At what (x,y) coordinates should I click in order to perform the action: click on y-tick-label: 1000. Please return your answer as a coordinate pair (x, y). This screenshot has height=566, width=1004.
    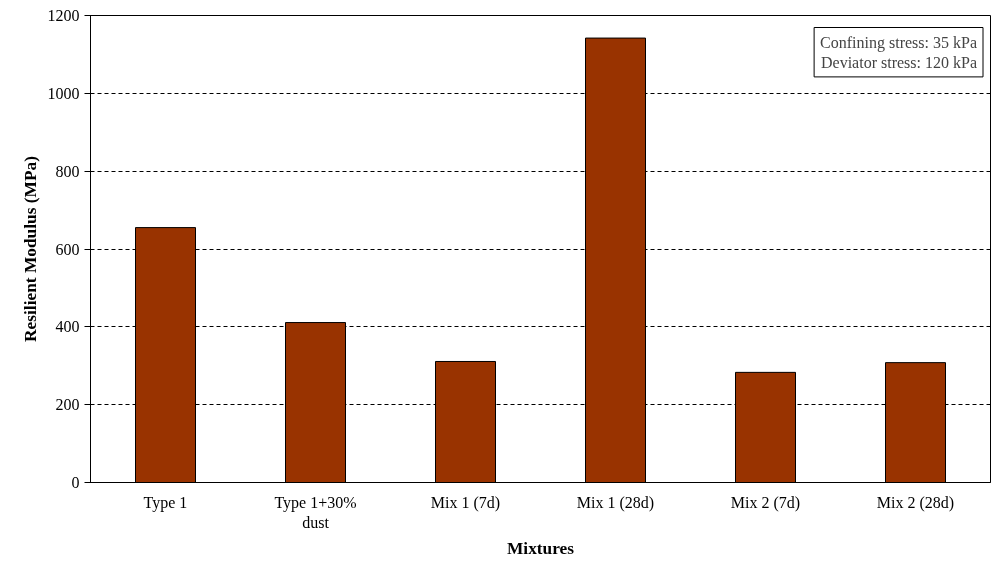
    Looking at the image, I should click on (63, 93).